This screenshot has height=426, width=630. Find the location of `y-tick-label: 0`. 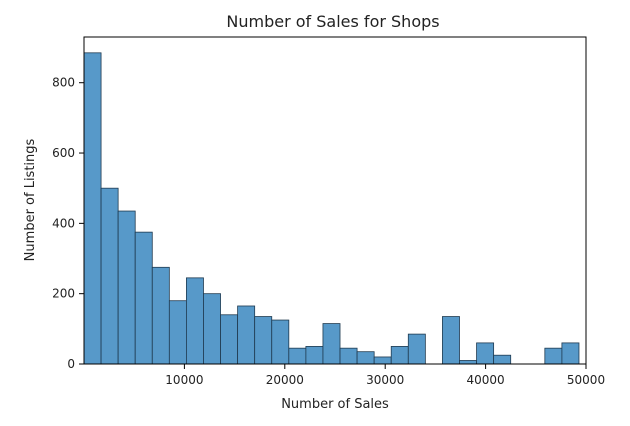

y-tick-label: 0 is located at coordinates (71, 364).